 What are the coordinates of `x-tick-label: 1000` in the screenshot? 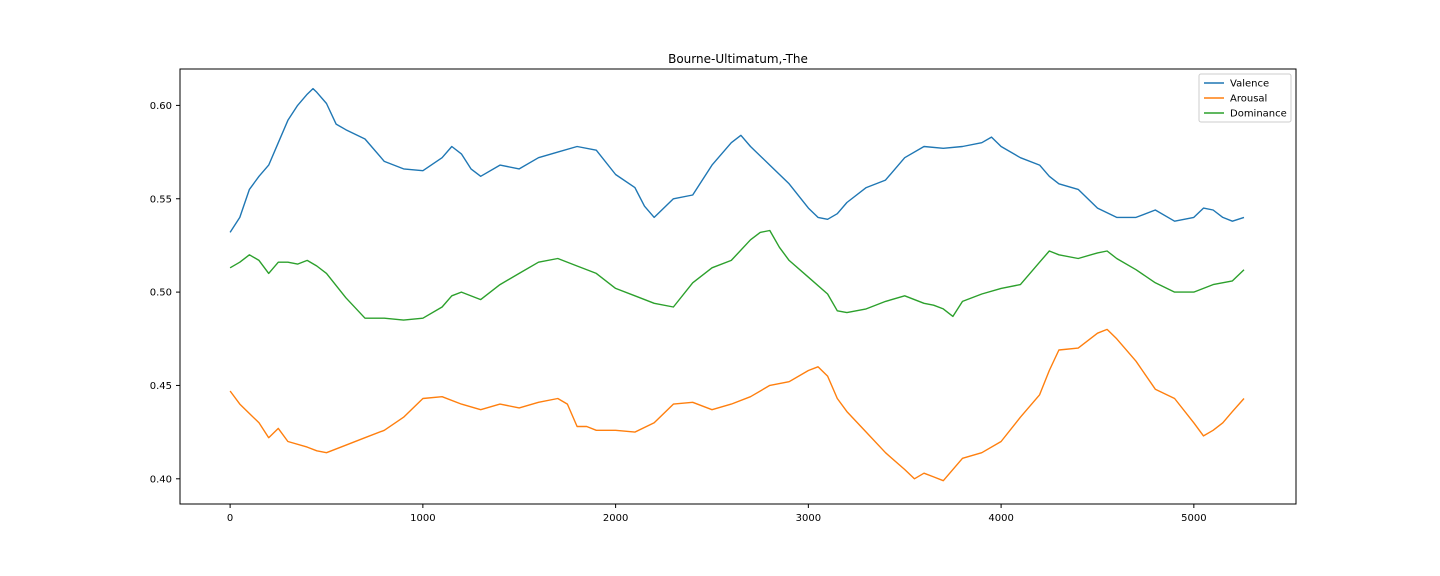 It's located at (422, 518).